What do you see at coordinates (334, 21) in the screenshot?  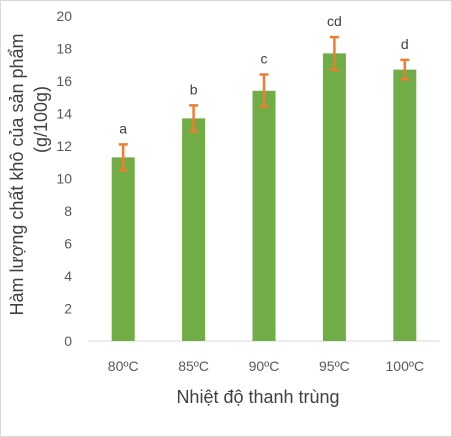 I see `significance-label: cd` at bounding box center [334, 21].